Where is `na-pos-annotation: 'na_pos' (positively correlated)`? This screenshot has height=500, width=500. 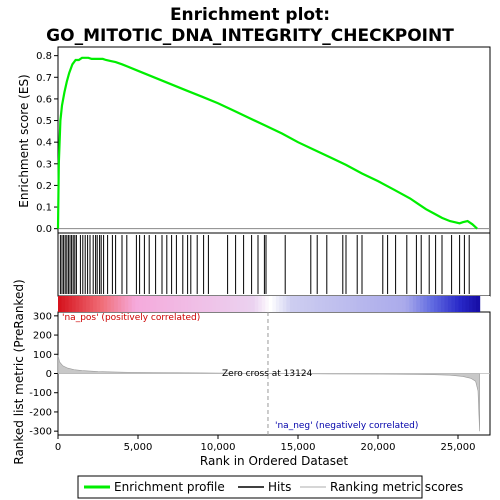
na-pos-annotation: 'na_pos' (positively correlated) is located at coordinates (131, 318).